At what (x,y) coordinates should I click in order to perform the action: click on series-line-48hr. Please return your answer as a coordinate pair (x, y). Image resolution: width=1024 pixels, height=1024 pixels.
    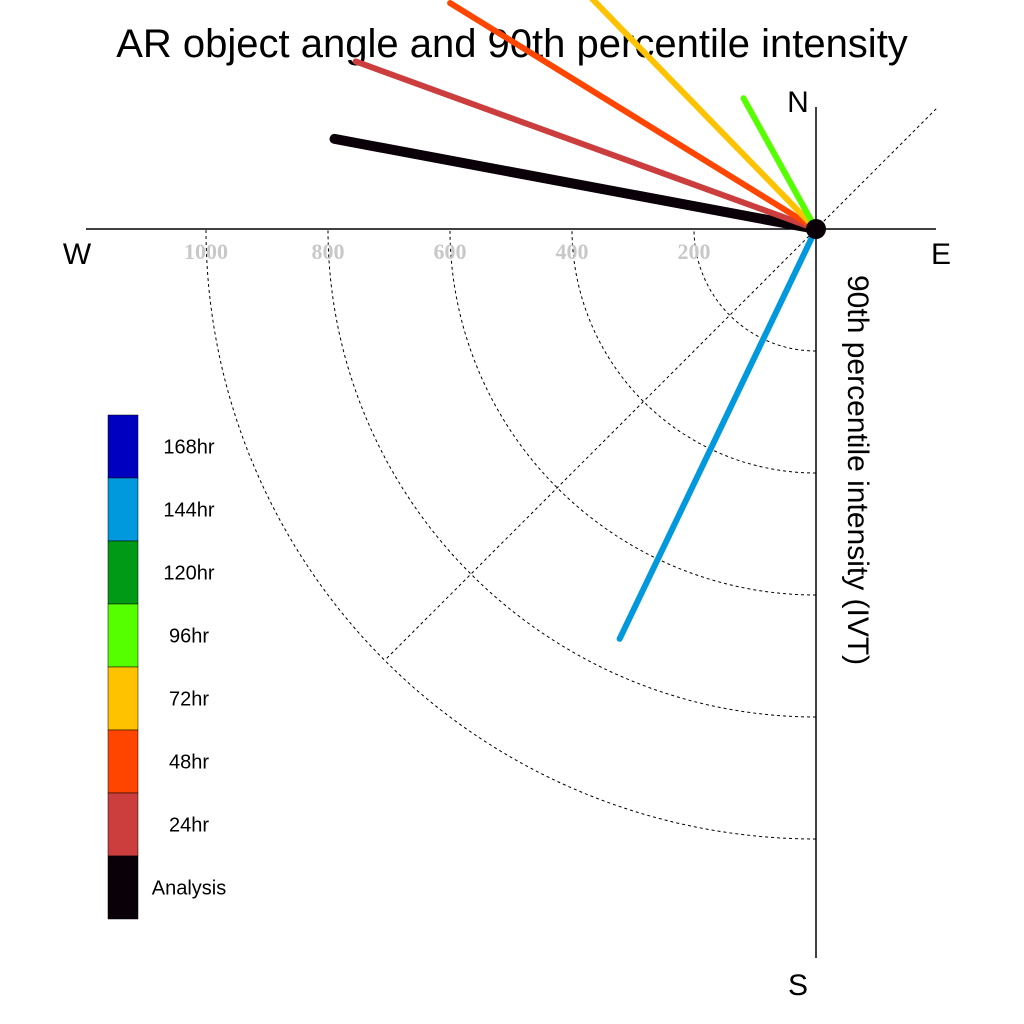
    Looking at the image, I should click on (633, 116).